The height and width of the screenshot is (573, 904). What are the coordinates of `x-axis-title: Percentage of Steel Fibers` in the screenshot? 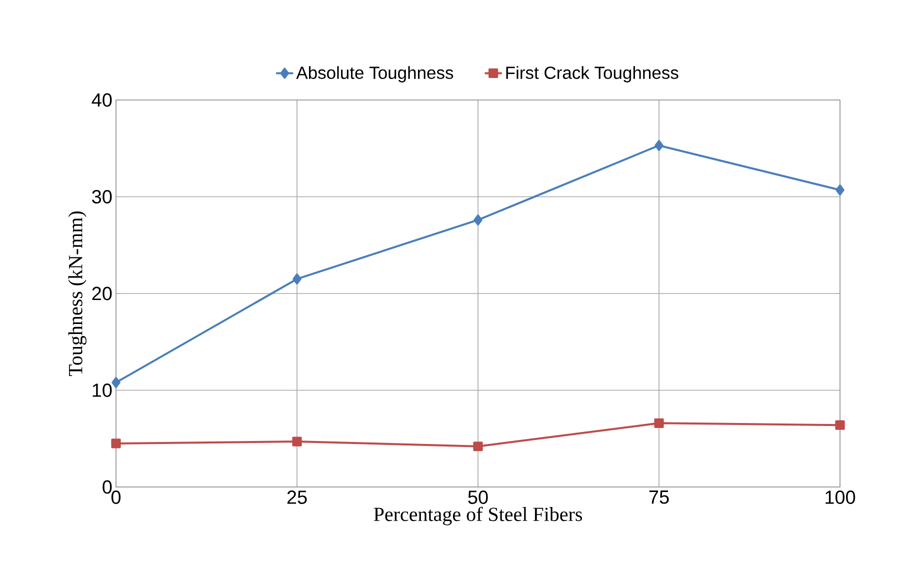 It's located at (478, 516).